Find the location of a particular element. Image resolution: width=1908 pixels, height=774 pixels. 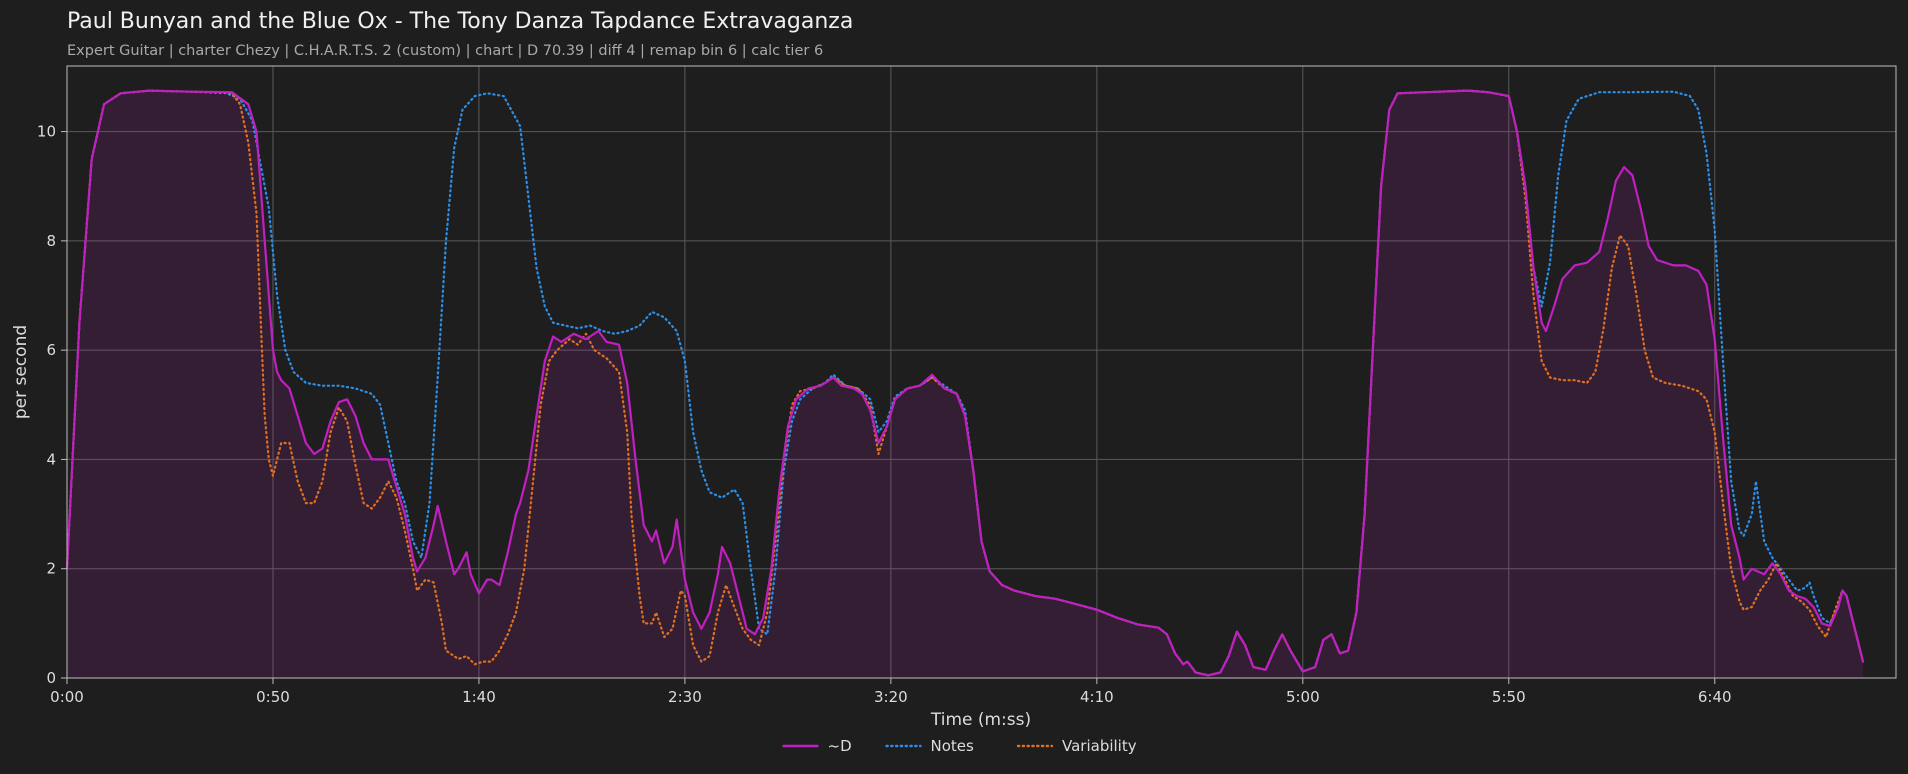

legend-label: Notes is located at coordinates (953, 746).